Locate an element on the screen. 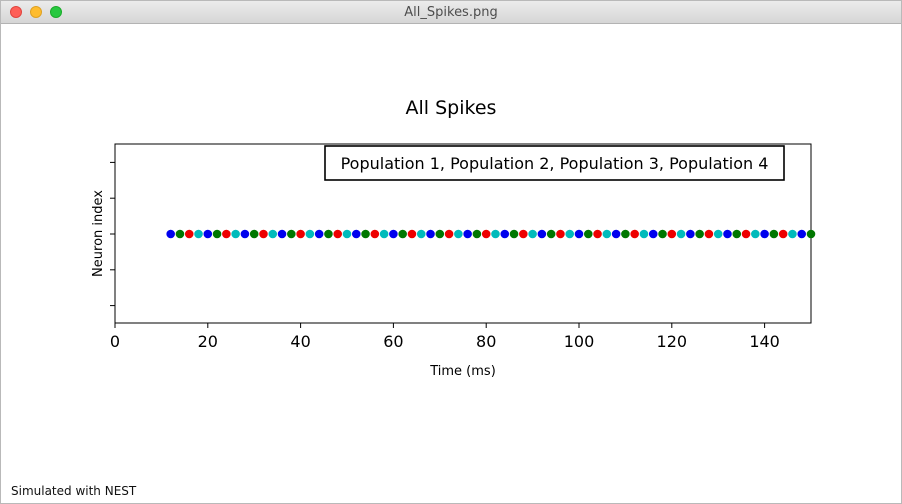 This screenshot has width=902, height=504. chart-title: All Spikes is located at coordinates (451, 108).